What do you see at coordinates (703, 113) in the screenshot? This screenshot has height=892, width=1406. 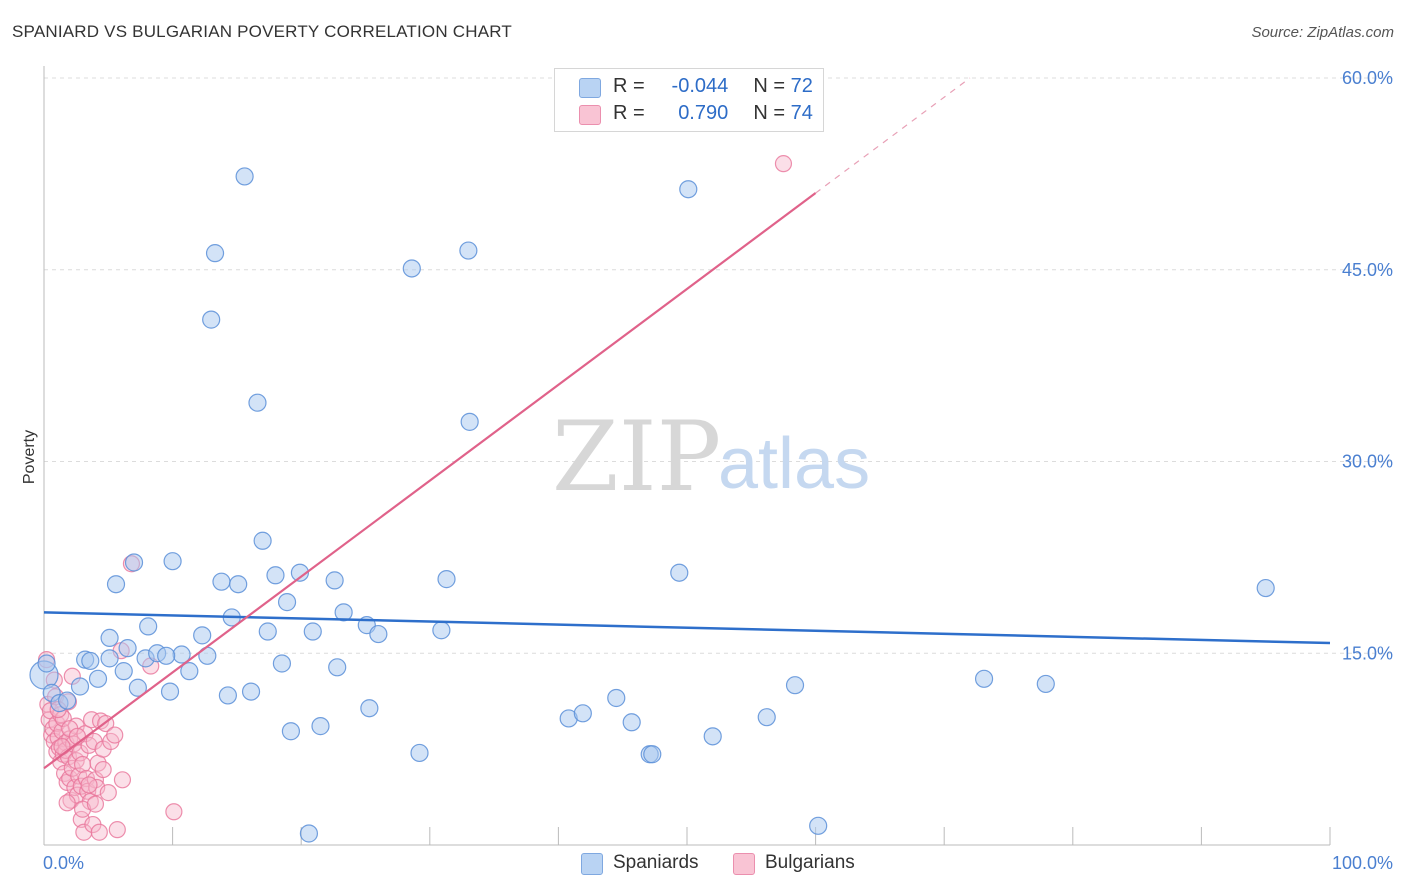 I see `legend-r-value: 0.790` at bounding box center [703, 113].